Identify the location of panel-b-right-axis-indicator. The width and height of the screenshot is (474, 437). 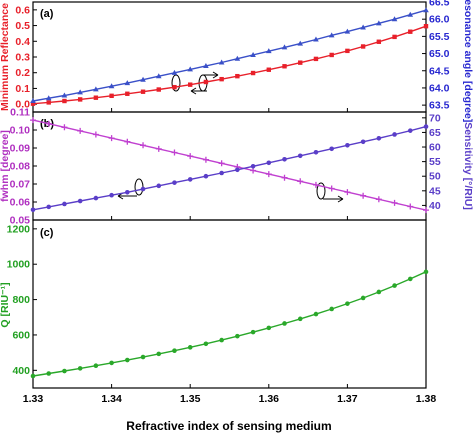
(321, 191).